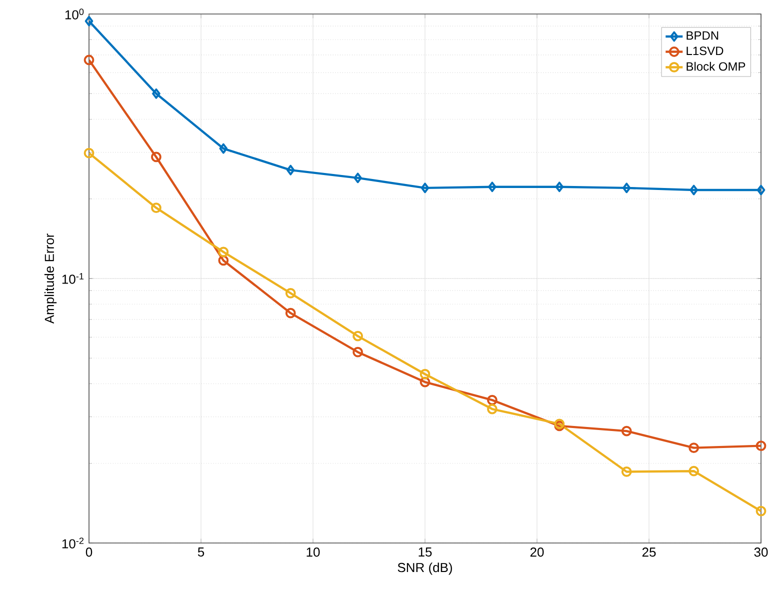 The image size is (778, 614). Describe the element at coordinates (649, 552) in the screenshot. I see `x-tick-label: 25` at that location.